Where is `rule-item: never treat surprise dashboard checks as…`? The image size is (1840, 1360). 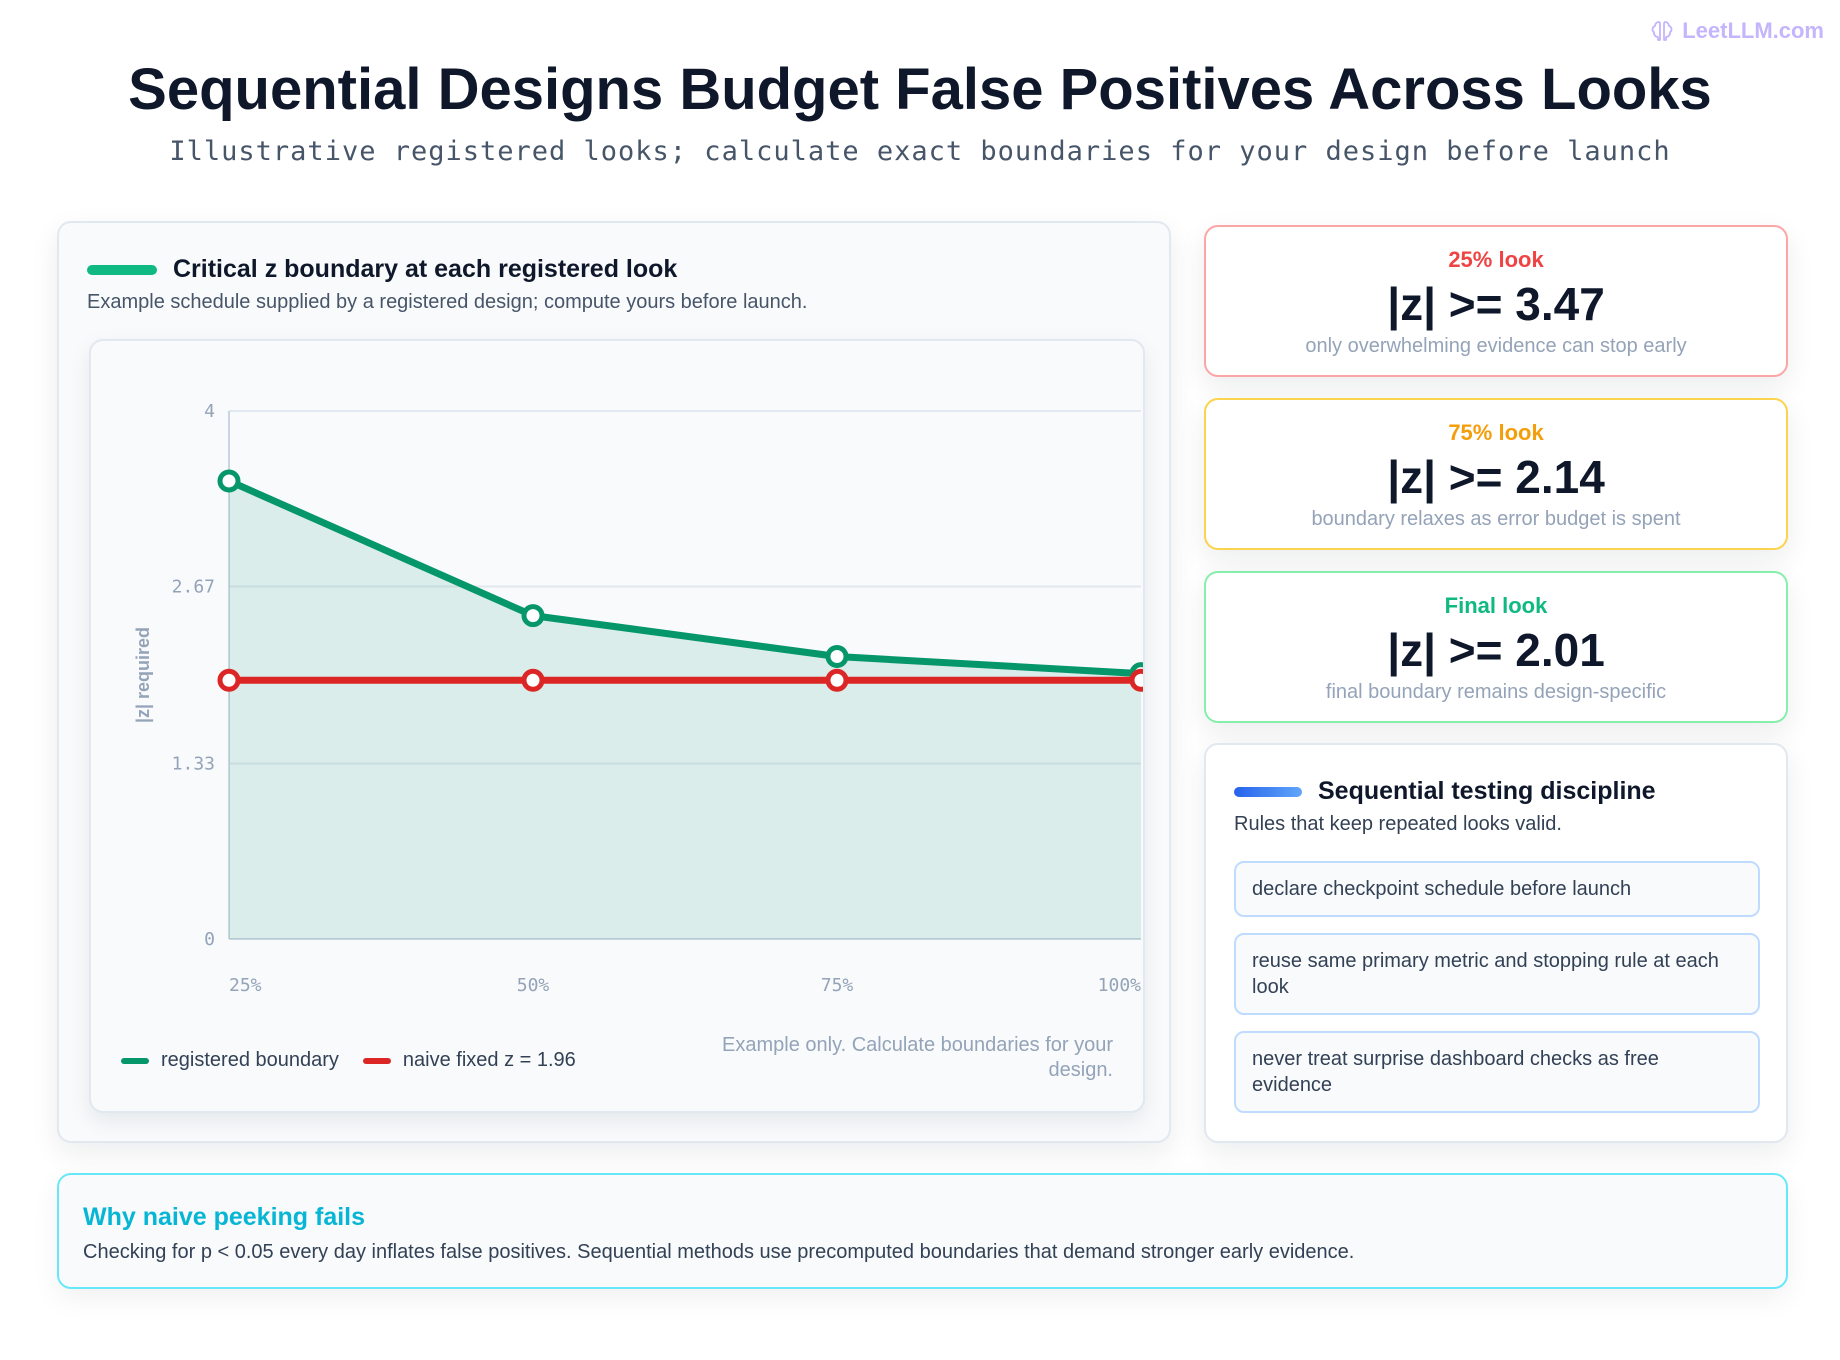
rule-item: never treat surprise dashboard checks as… is located at coordinates (1497, 1072).